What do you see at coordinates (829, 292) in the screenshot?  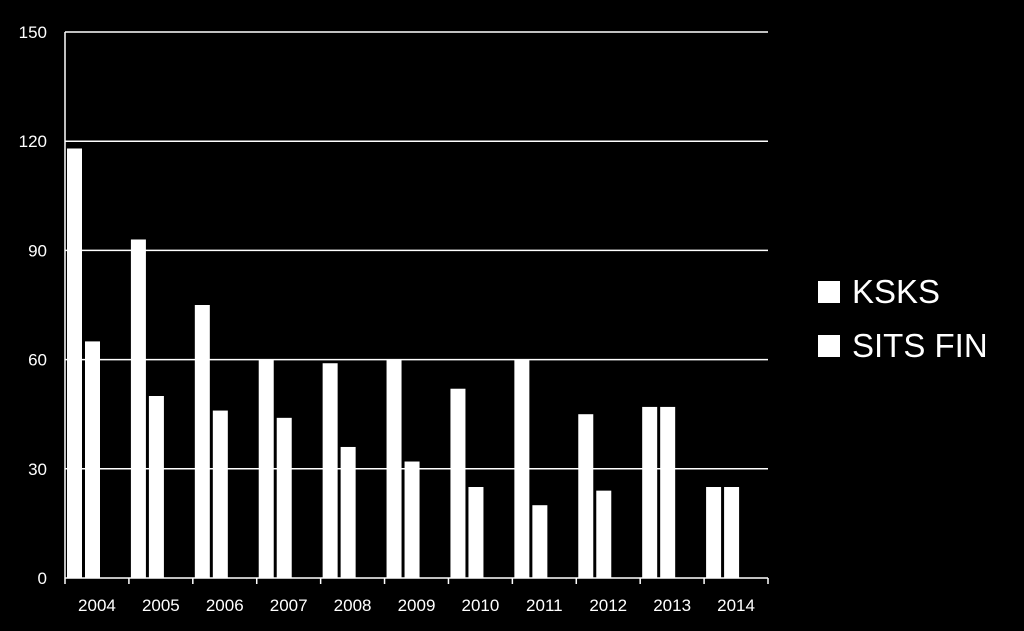 I see `legend-swatch-ksks` at bounding box center [829, 292].